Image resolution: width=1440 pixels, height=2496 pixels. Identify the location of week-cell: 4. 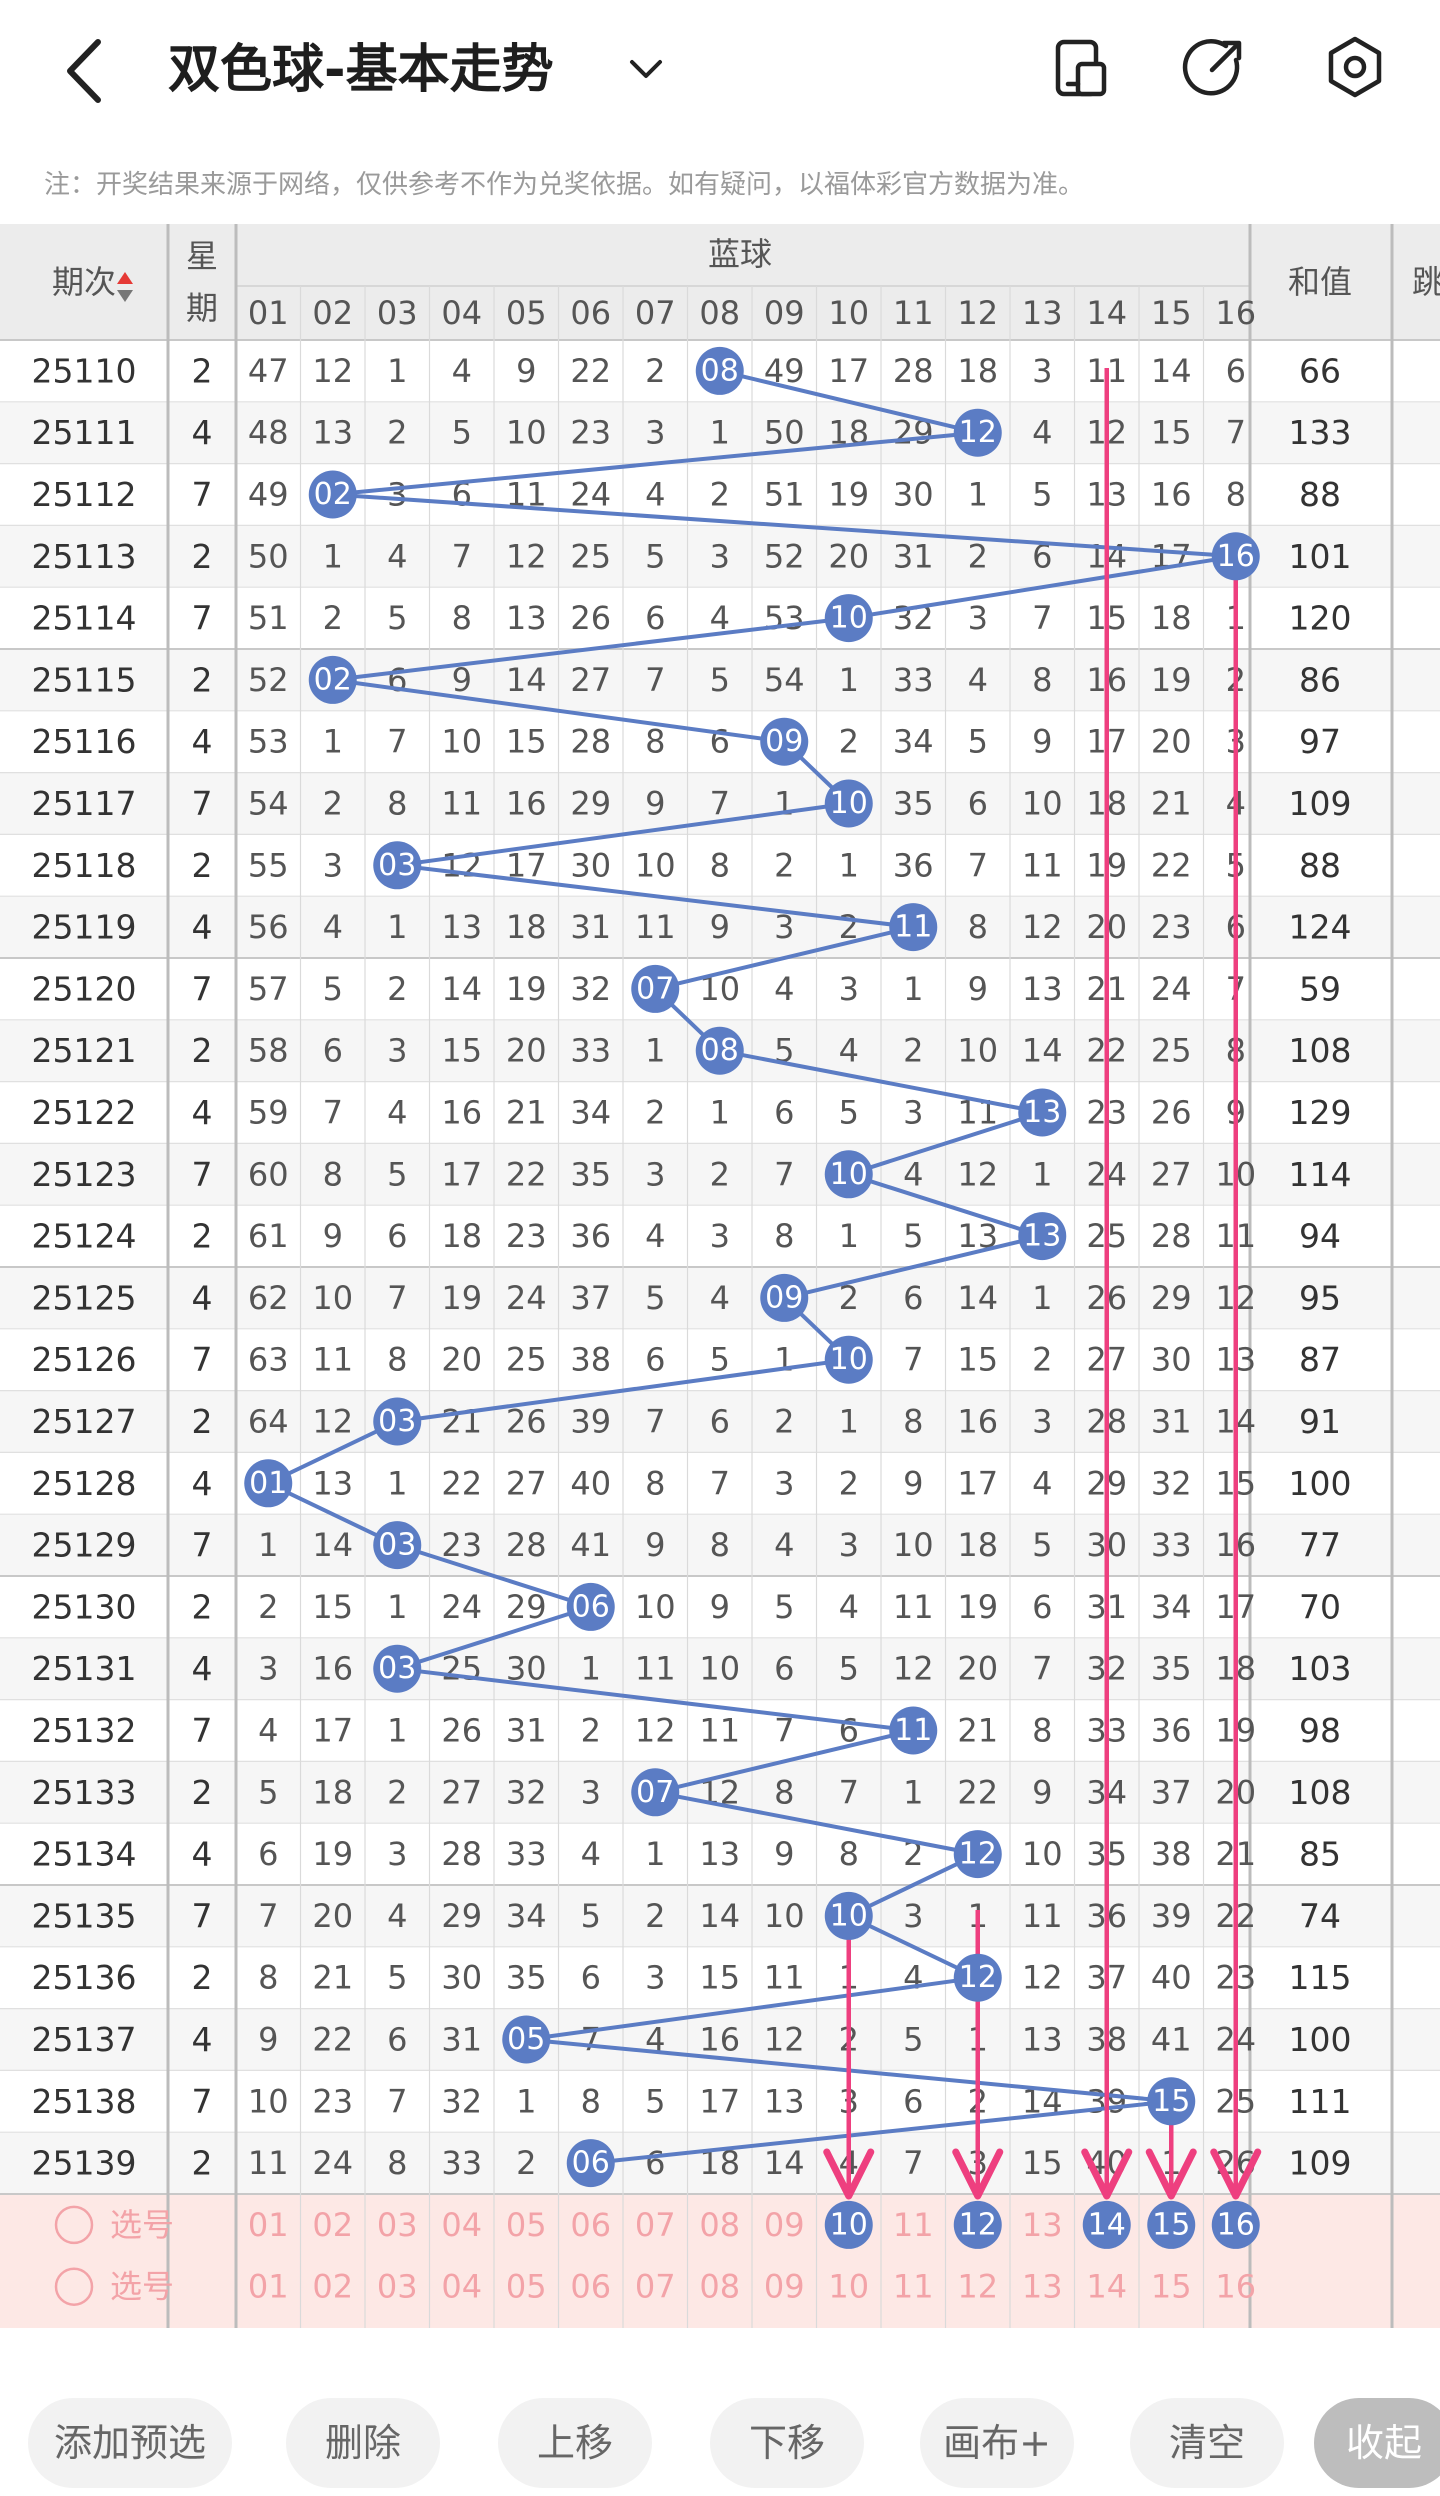
(202, 432).